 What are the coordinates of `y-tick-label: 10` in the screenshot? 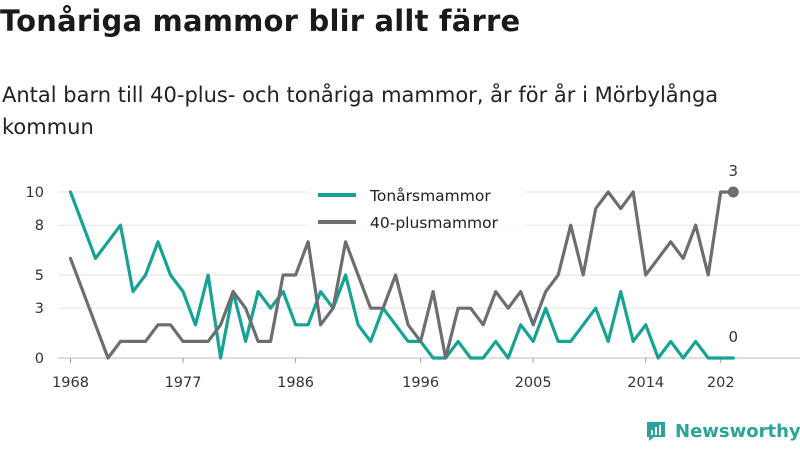 It's located at (35, 193).